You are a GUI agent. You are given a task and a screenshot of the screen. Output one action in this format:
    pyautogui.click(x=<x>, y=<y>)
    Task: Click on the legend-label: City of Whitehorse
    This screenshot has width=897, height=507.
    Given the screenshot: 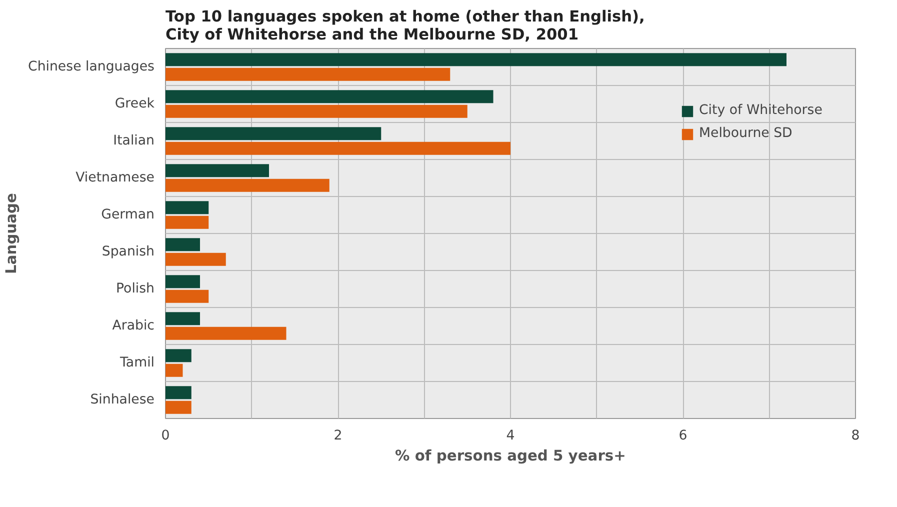 What is the action you would take?
    pyautogui.click(x=760, y=110)
    